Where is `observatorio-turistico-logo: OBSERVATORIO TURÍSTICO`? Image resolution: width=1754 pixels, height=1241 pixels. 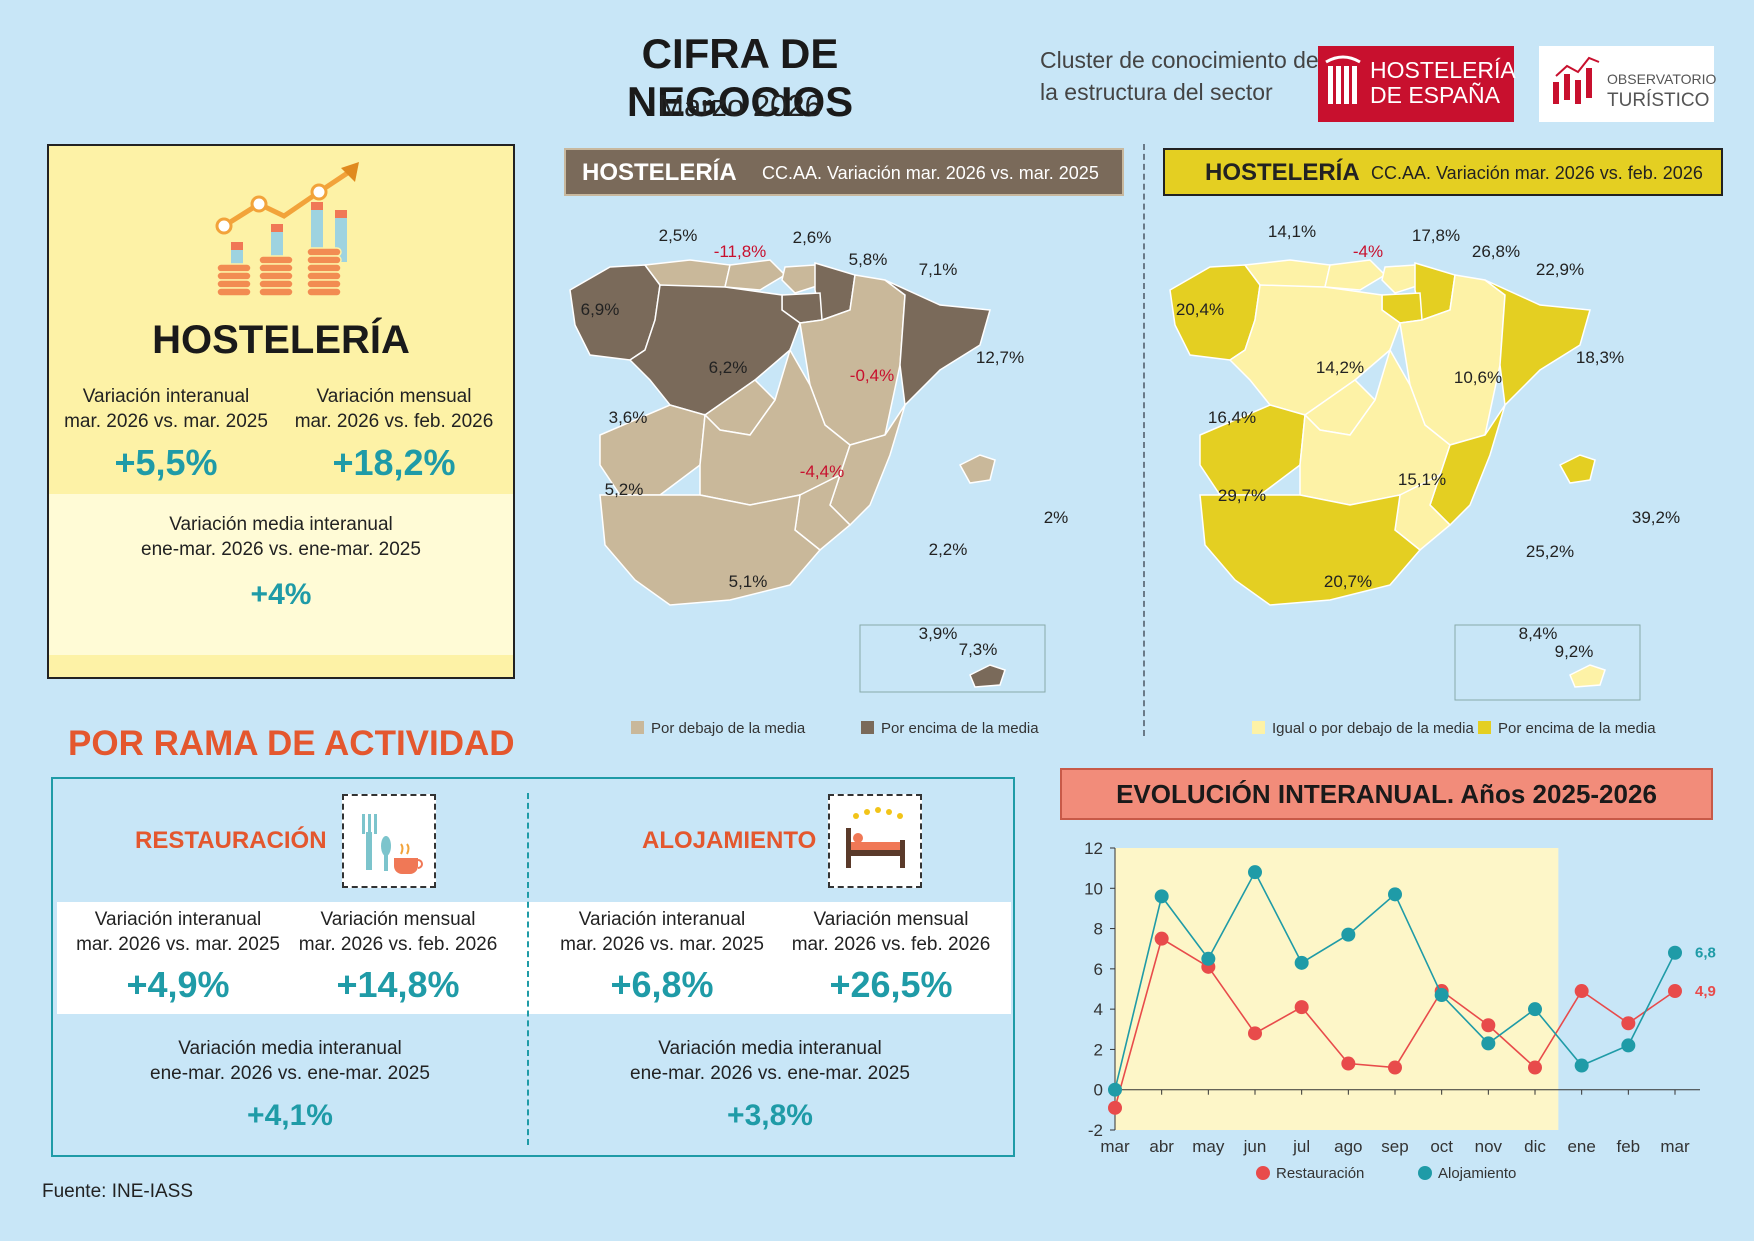
observatorio-turistico-logo: OBSERVATORIO TURÍSTICO is located at coordinates (1627, 84).